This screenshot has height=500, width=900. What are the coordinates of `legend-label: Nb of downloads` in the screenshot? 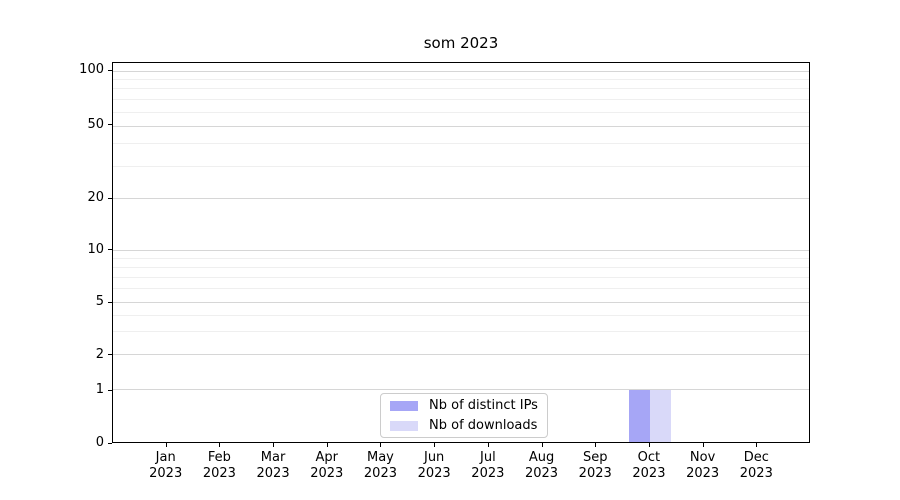 It's located at (483, 425).